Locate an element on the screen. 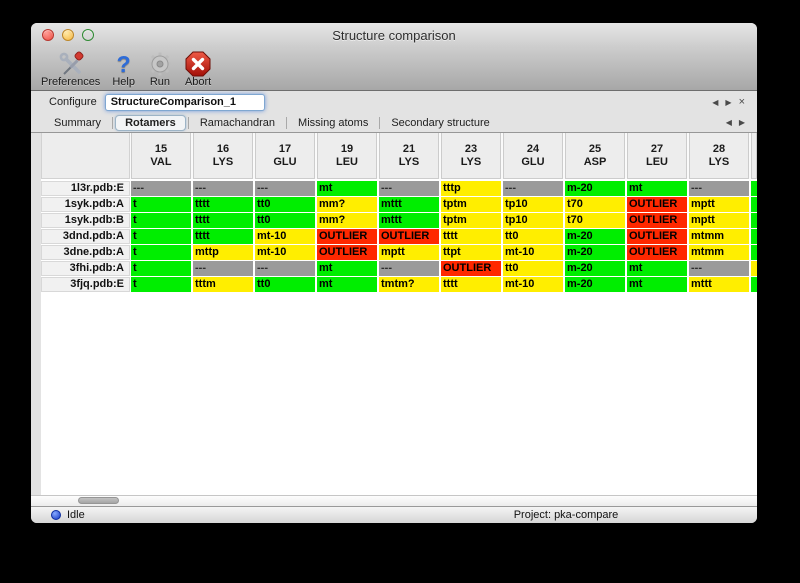 This screenshot has height=583, width=800. horizontal-scrollbar is located at coordinates (394, 500).